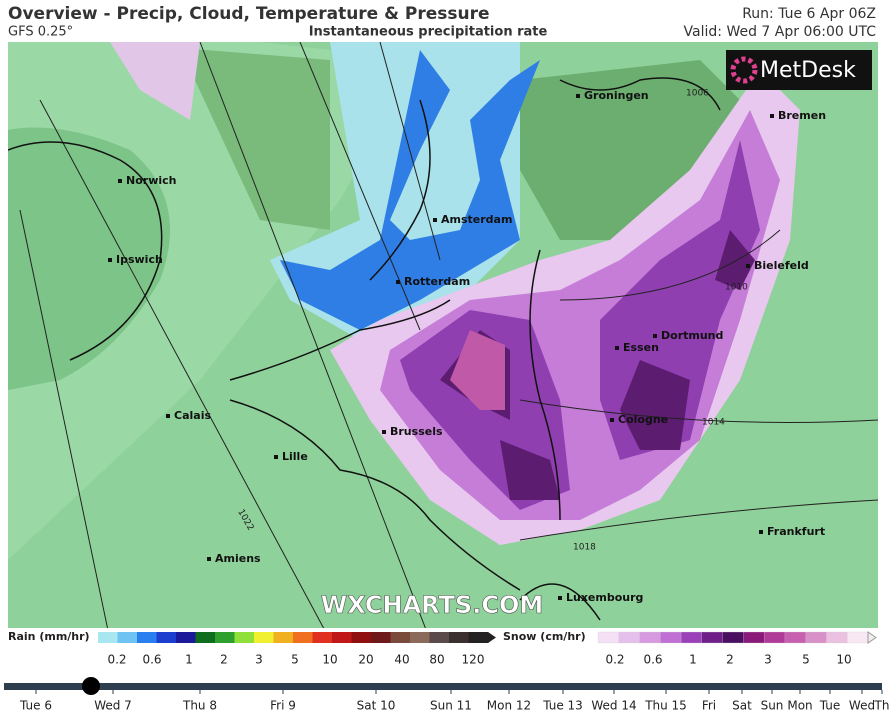 The width and height of the screenshot is (890, 724). I want to click on isobar-label: 1018, so click(584, 548).